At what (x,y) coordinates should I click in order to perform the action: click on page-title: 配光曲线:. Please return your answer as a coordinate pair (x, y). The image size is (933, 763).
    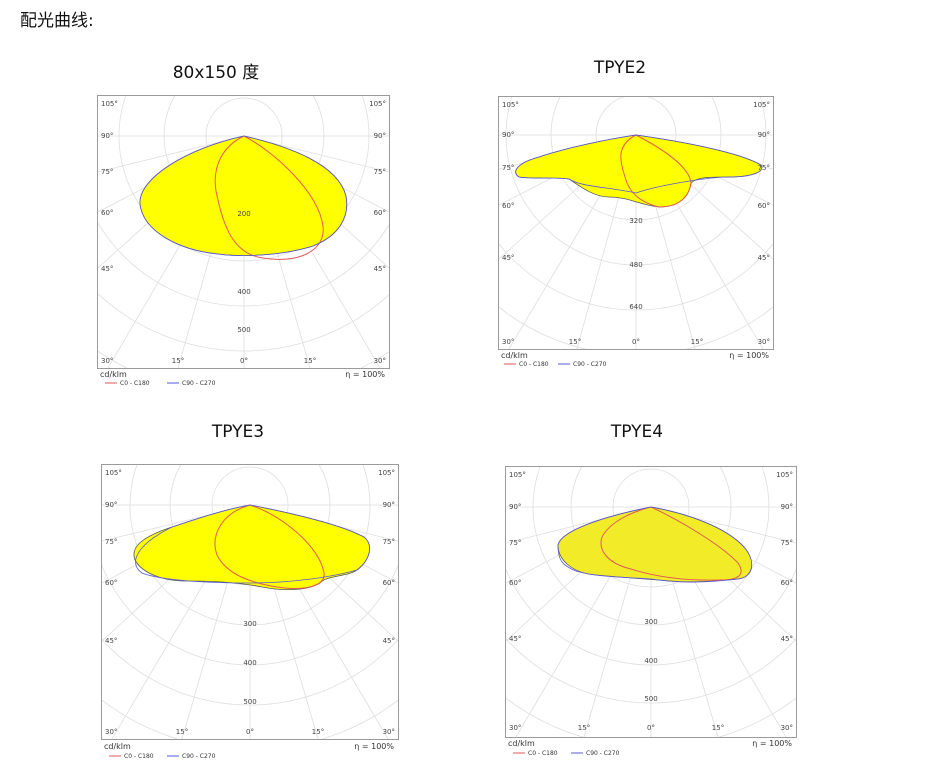
    Looking at the image, I should click on (57, 21).